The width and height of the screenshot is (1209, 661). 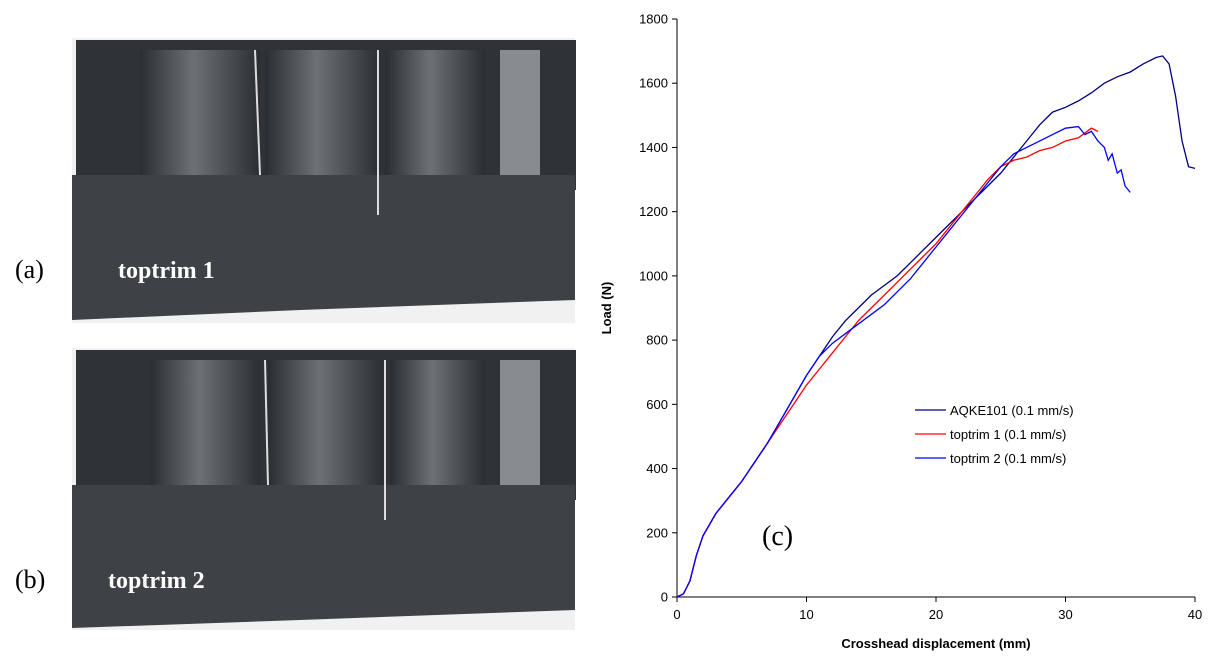 I want to click on panel-label: (b), so click(x=30, y=579).